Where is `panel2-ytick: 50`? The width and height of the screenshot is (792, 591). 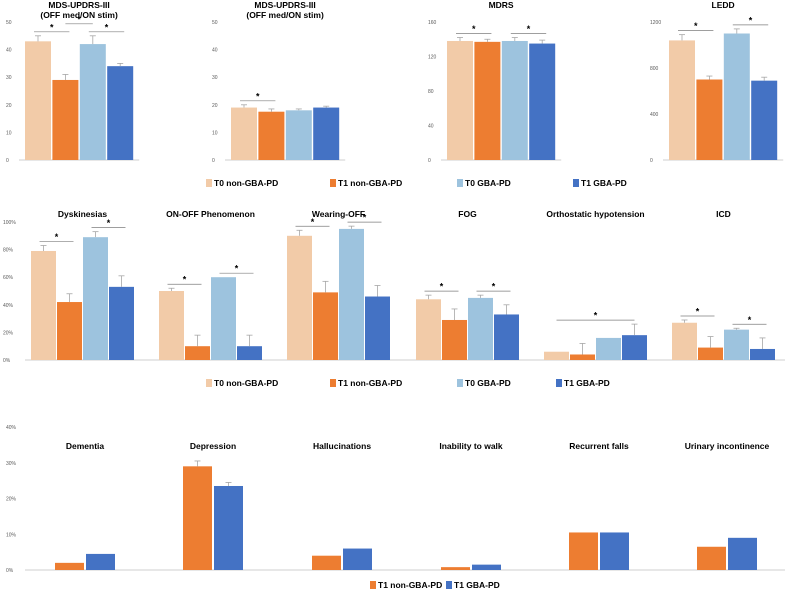 panel2-ytick: 50 is located at coordinates (215, 23).